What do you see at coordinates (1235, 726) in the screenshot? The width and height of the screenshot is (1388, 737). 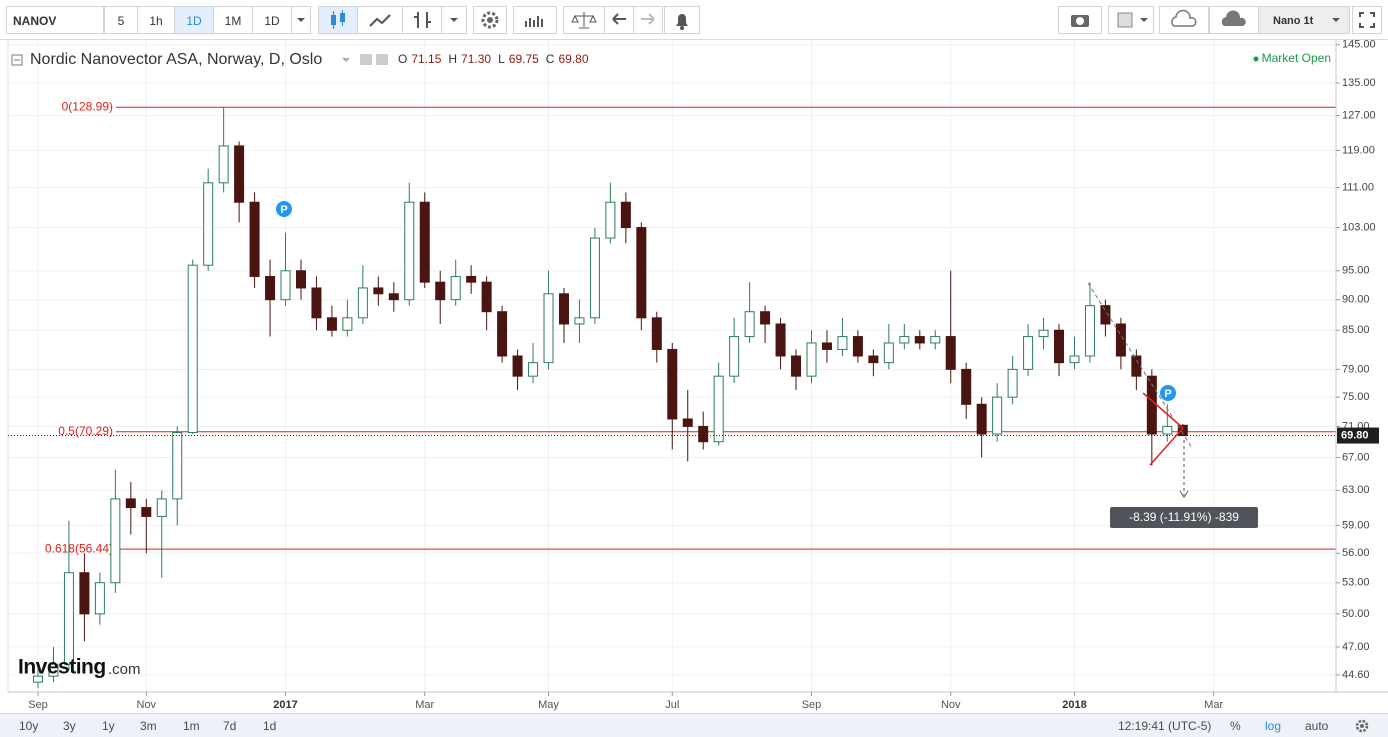 I see `percent-toggle: %` at bounding box center [1235, 726].